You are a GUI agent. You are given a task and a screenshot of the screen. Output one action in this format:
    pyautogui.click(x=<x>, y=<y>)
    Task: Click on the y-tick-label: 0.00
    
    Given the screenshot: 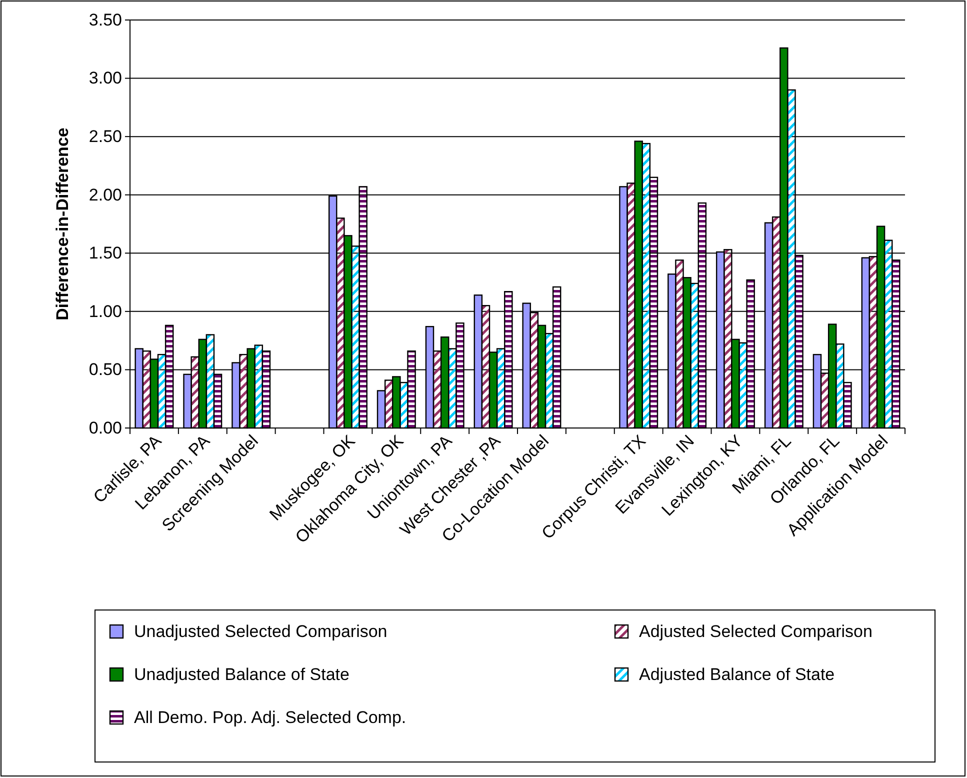 What is the action you would take?
    pyautogui.click(x=105, y=428)
    